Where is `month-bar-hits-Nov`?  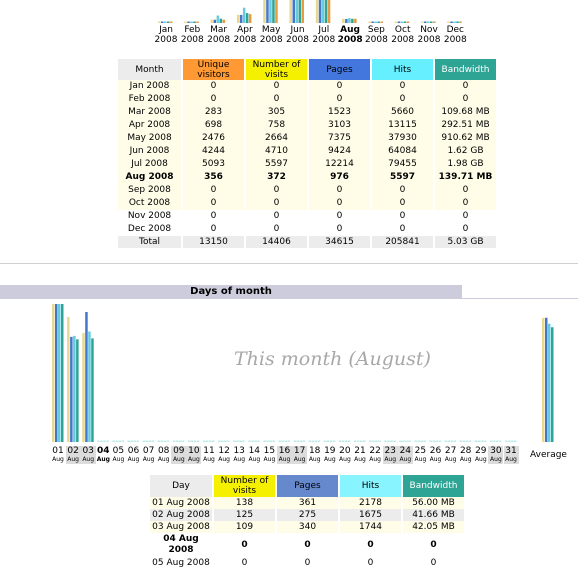
month-bar-hits-Nov is located at coordinates (431, 22).